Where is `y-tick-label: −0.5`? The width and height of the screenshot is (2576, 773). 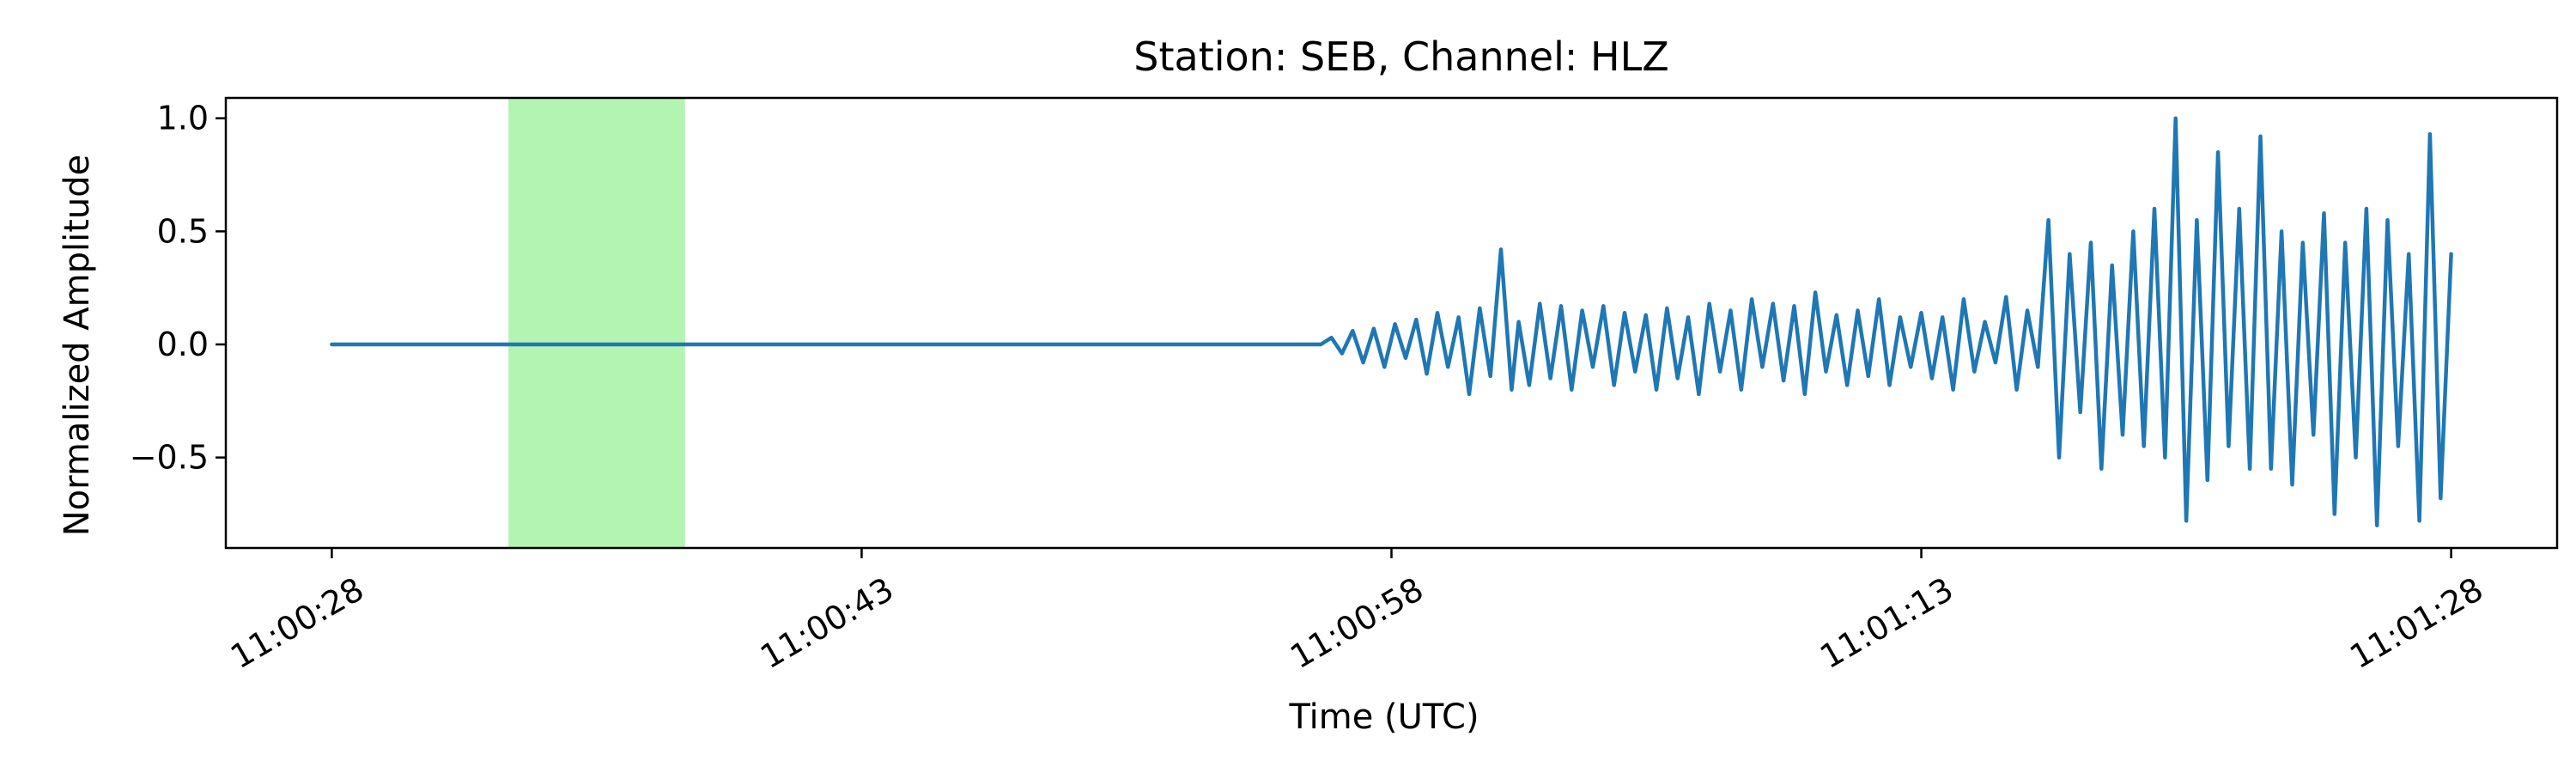 y-tick-label: −0.5 is located at coordinates (170, 458).